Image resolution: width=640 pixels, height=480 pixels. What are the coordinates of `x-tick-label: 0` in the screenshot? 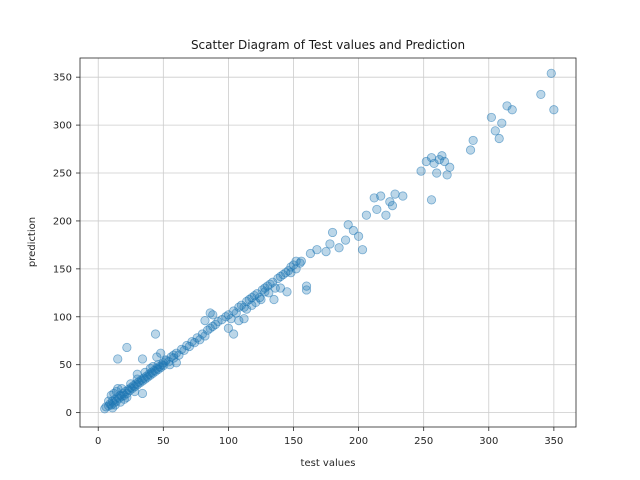 It's located at (98, 441).